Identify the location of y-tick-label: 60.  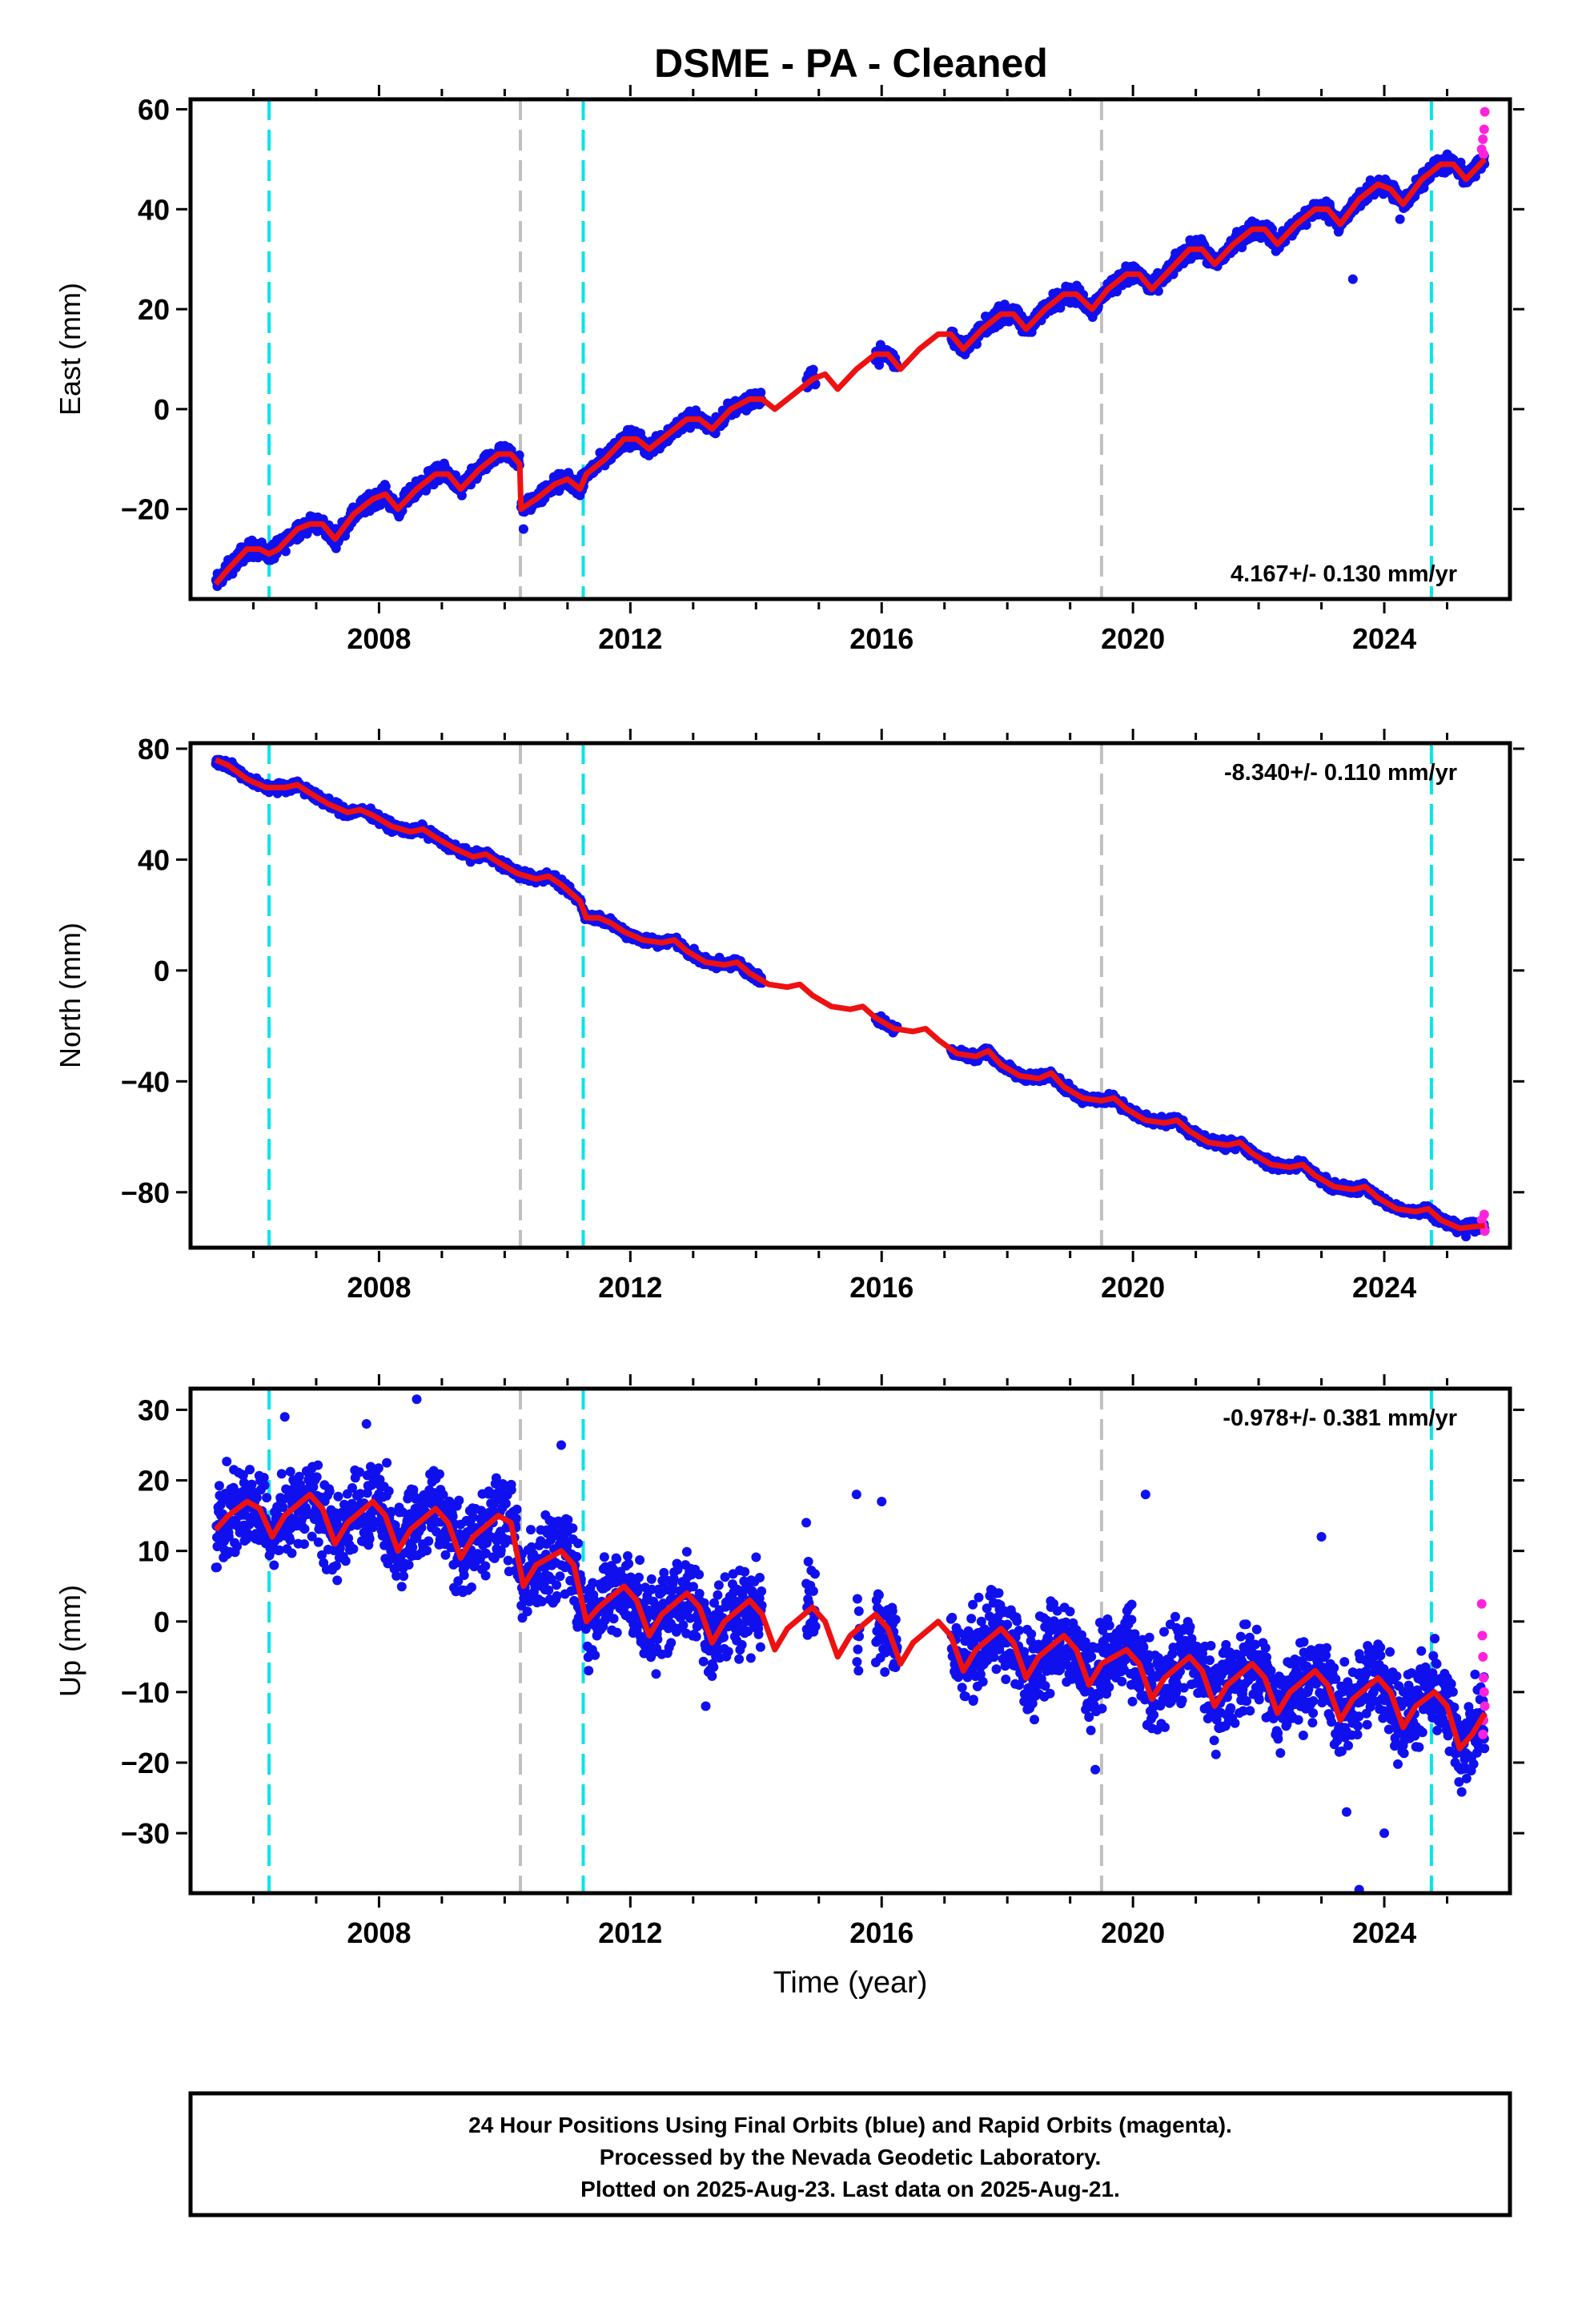
(154, 109).